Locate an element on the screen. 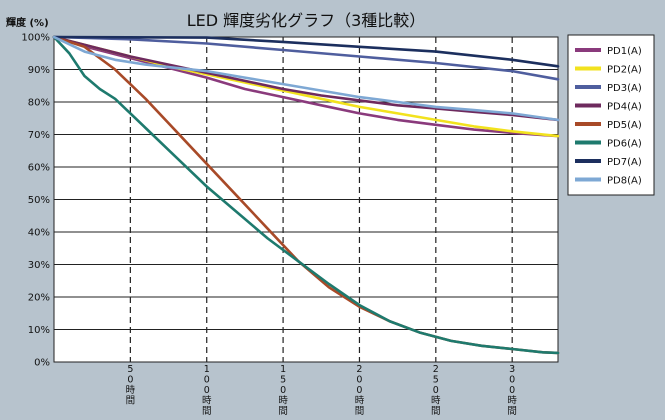  y-tick-label: 60% is located at coordinates (39, 168).